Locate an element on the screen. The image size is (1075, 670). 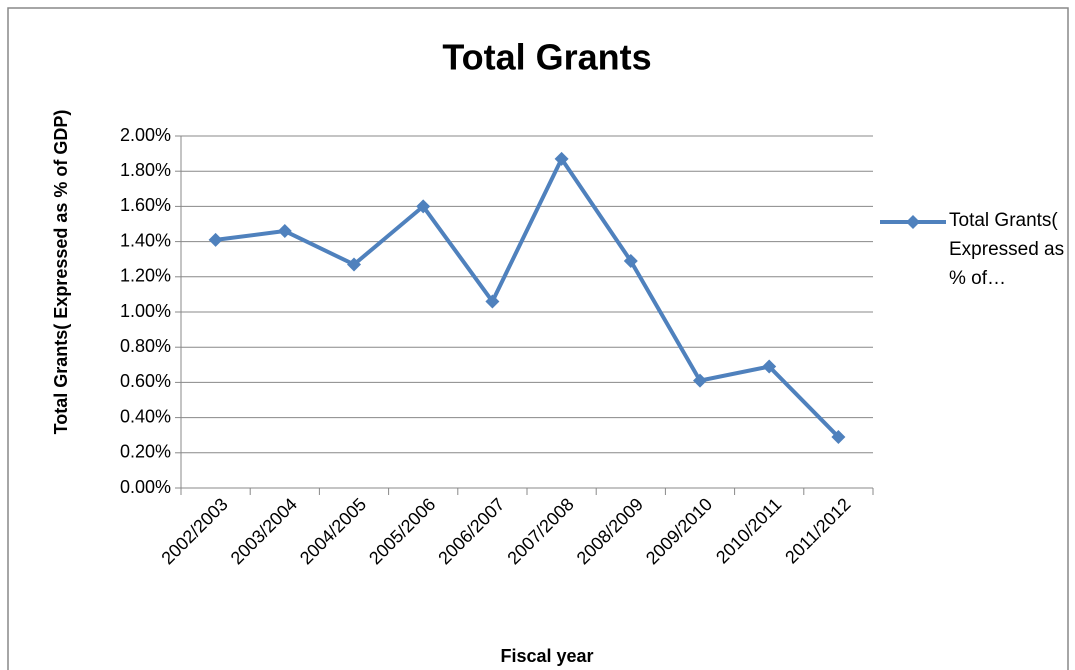
legend-marker is located at coordinates (913, 222).